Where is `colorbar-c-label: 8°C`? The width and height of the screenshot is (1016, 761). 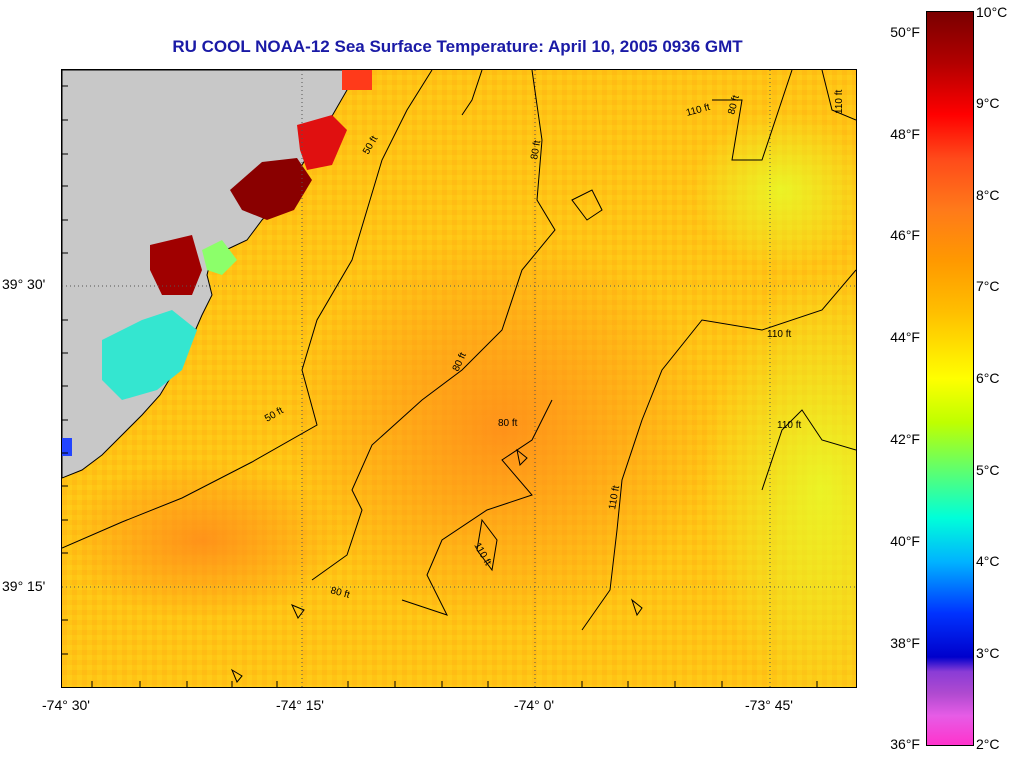
colorbar-c-label: 8°C is located at coordinates (988, 195).